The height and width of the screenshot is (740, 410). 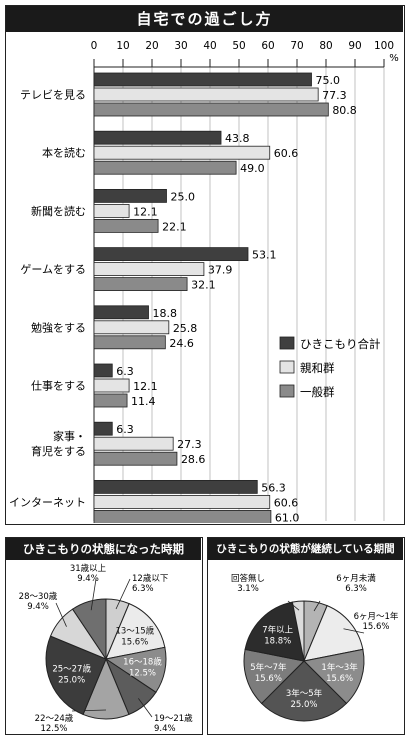 What do you see at coordinates (38, 596) in the screenshot?
I see `slice-label: 28～30歳` at bounding box center [38, 596].